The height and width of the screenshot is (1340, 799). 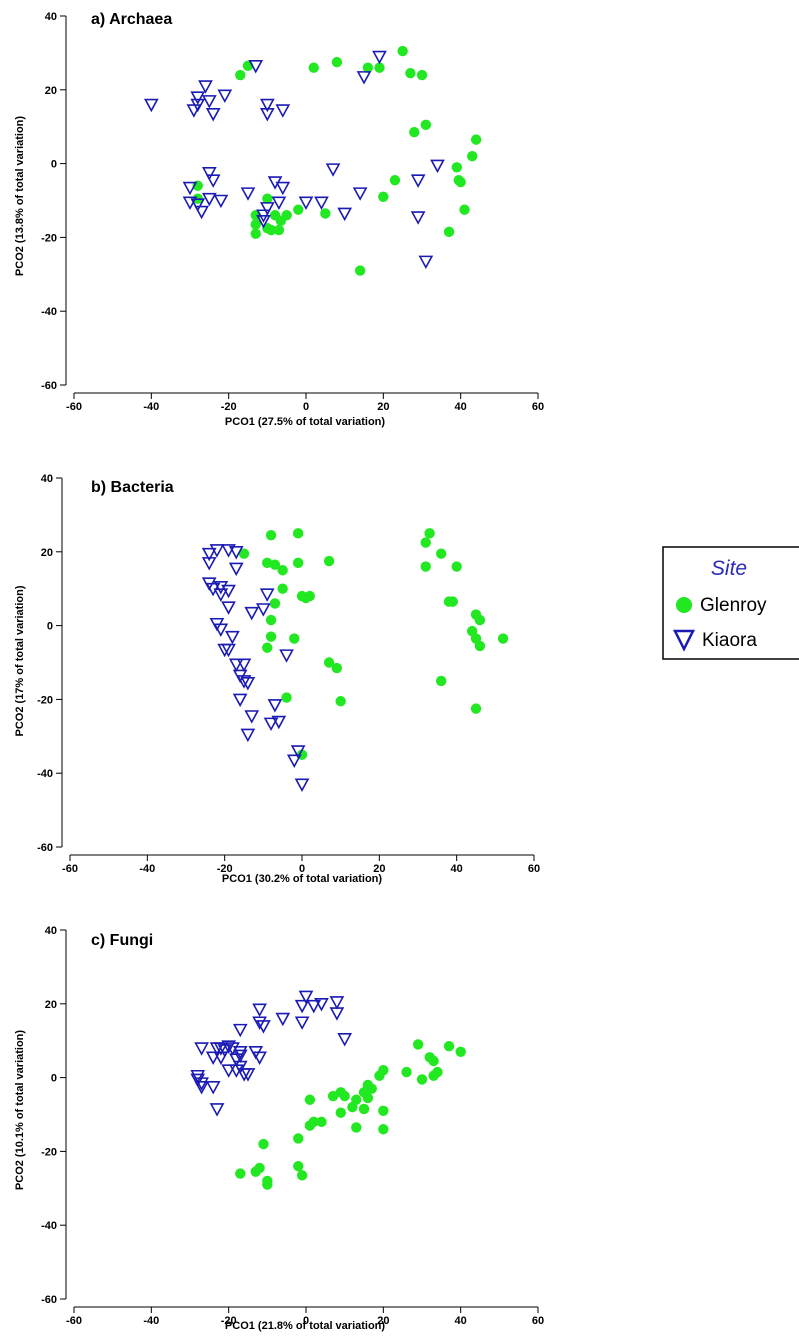 I want to click on x-tick-label: -60, so click(x=74, y=407).